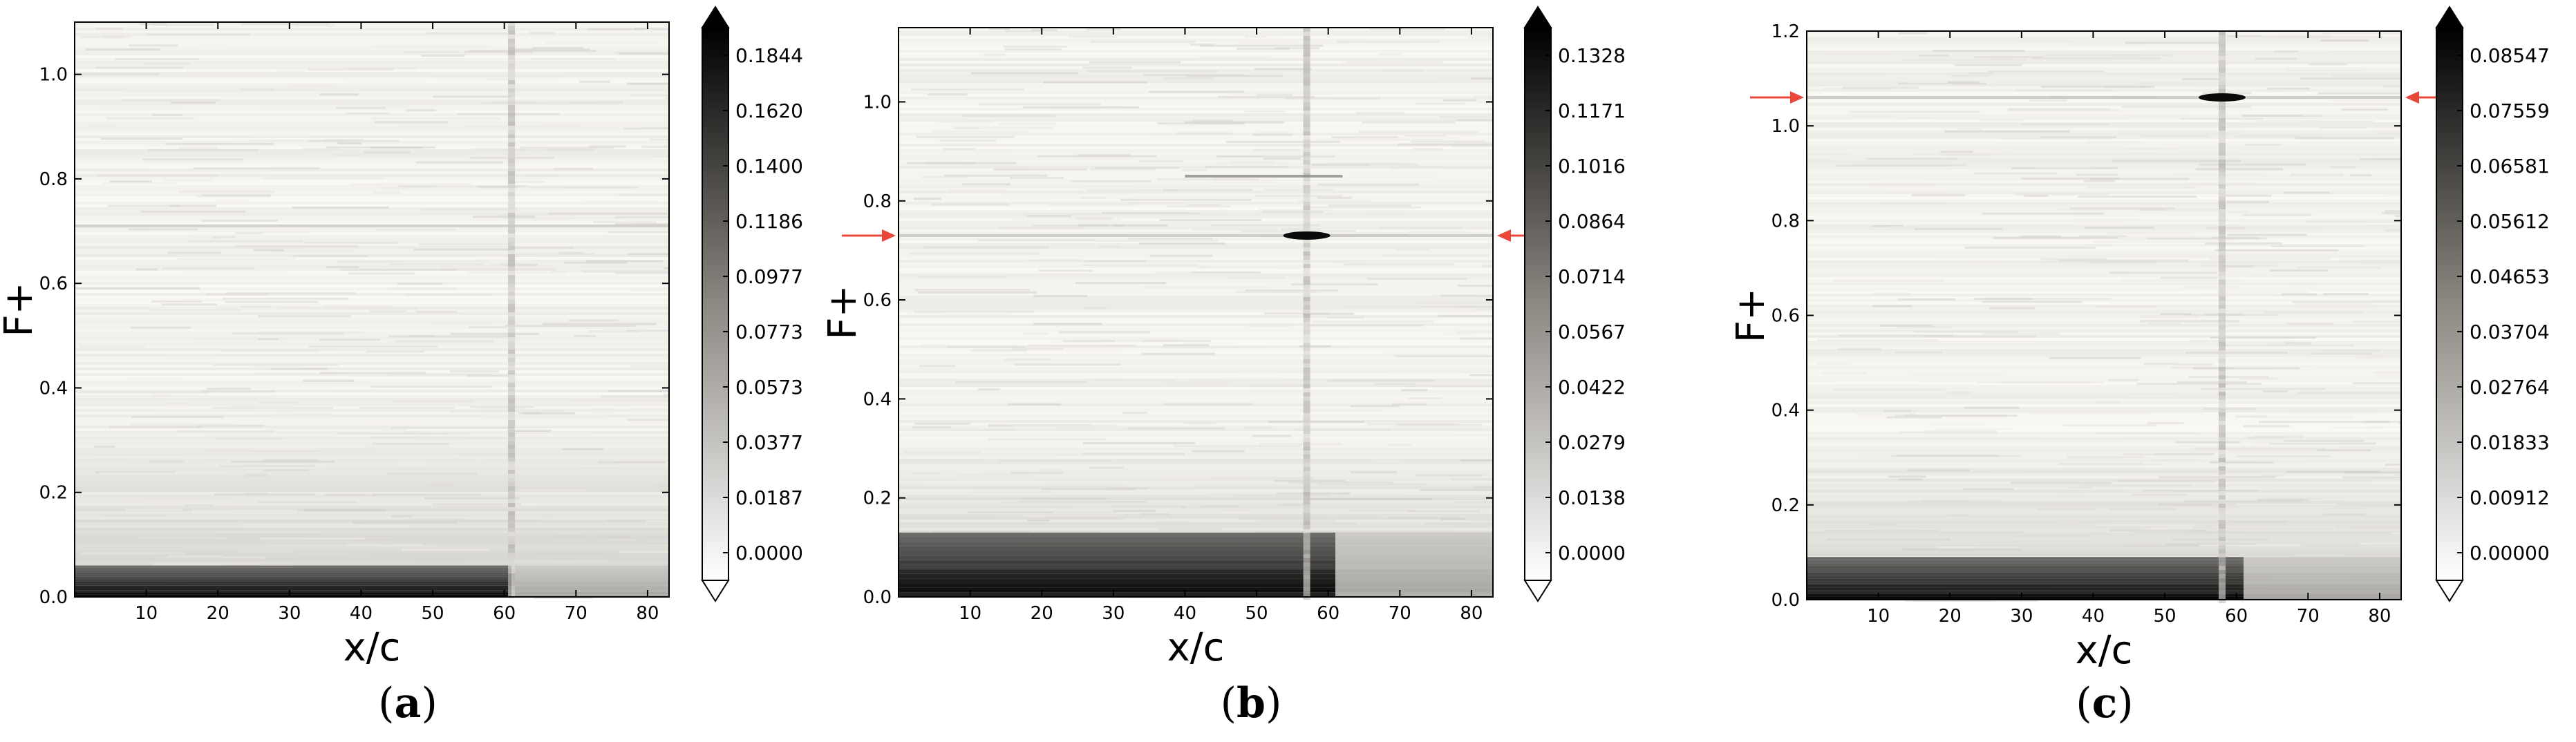  What do you see at coordinates (53, 597) in the screenshot?
I see `y-tick-label: 0.0` at bounding box center [53, 597].